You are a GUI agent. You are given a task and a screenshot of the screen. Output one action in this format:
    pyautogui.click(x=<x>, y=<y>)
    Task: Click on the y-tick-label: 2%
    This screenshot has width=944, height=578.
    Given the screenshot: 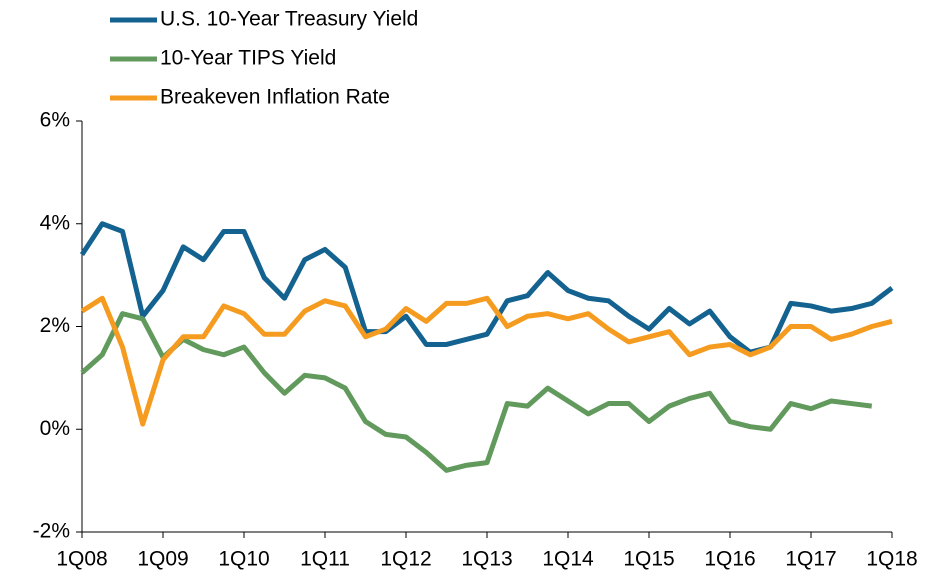 What is the action you would take?
    pyautogui.click(x=55, y=325)
    